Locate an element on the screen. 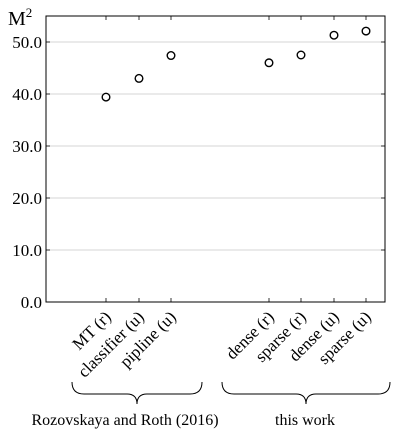 The image size is (400, 436). group-label: Rozovskaya and Roth (2016) is located at coordinates (124, 420).